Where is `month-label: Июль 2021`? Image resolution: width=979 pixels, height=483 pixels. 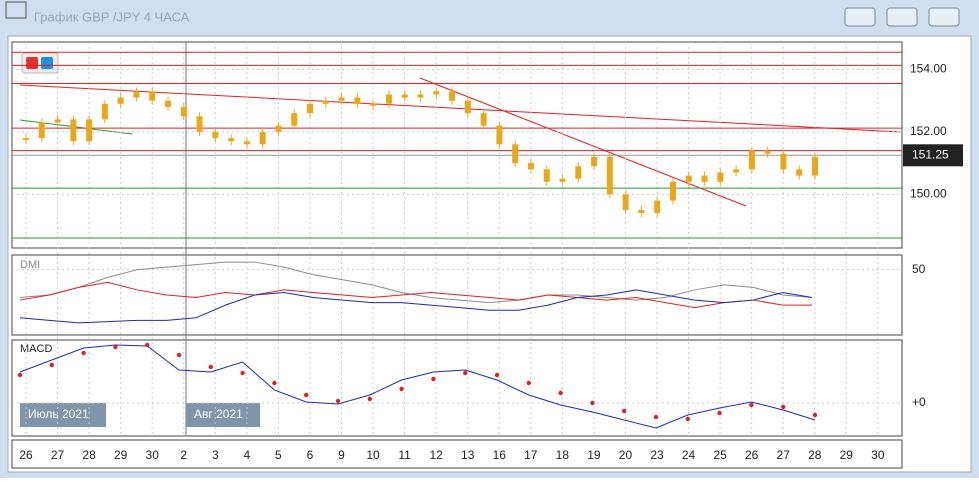
month-label: Июль 2021 is located at coordinates (58, 414).